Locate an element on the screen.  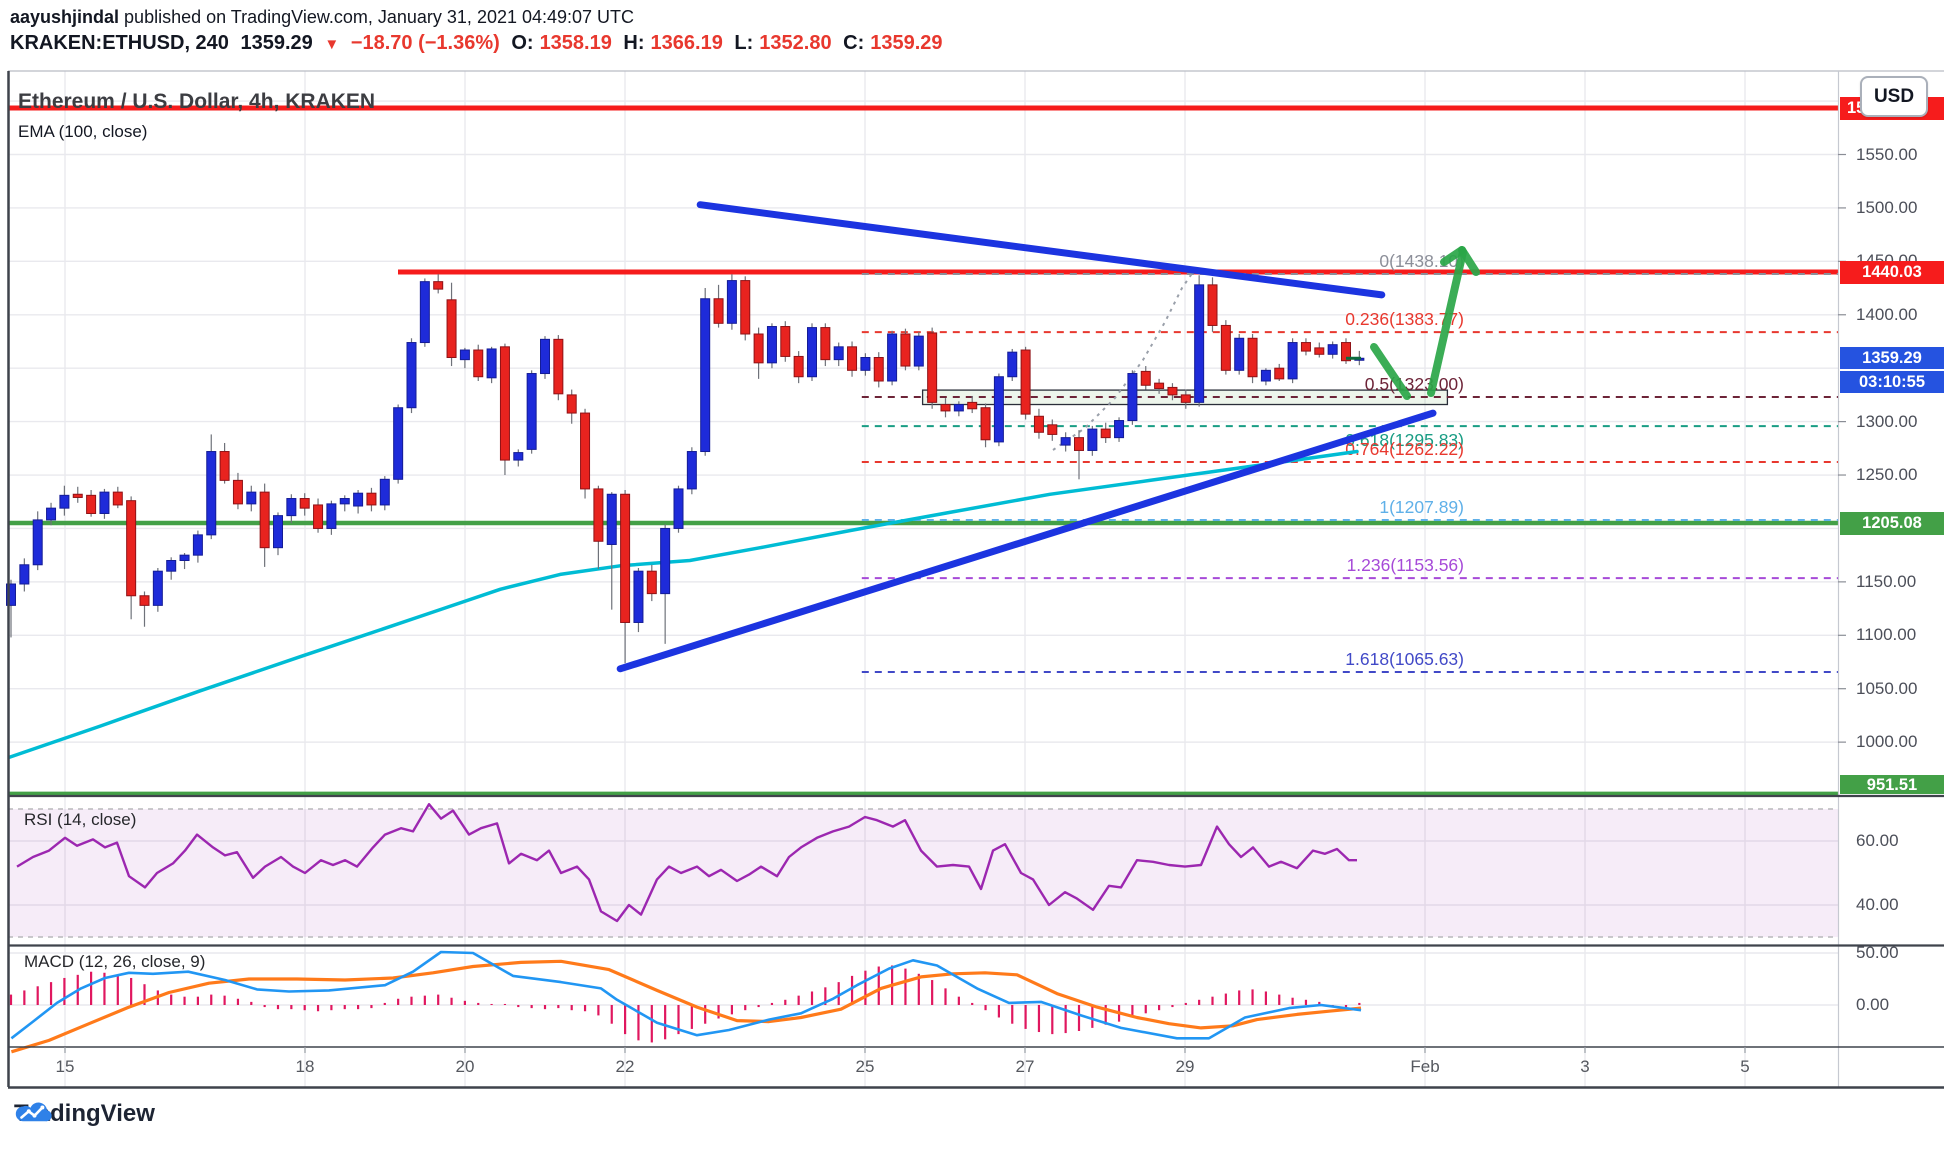
rsi-band is located at coordinates (923, 873).